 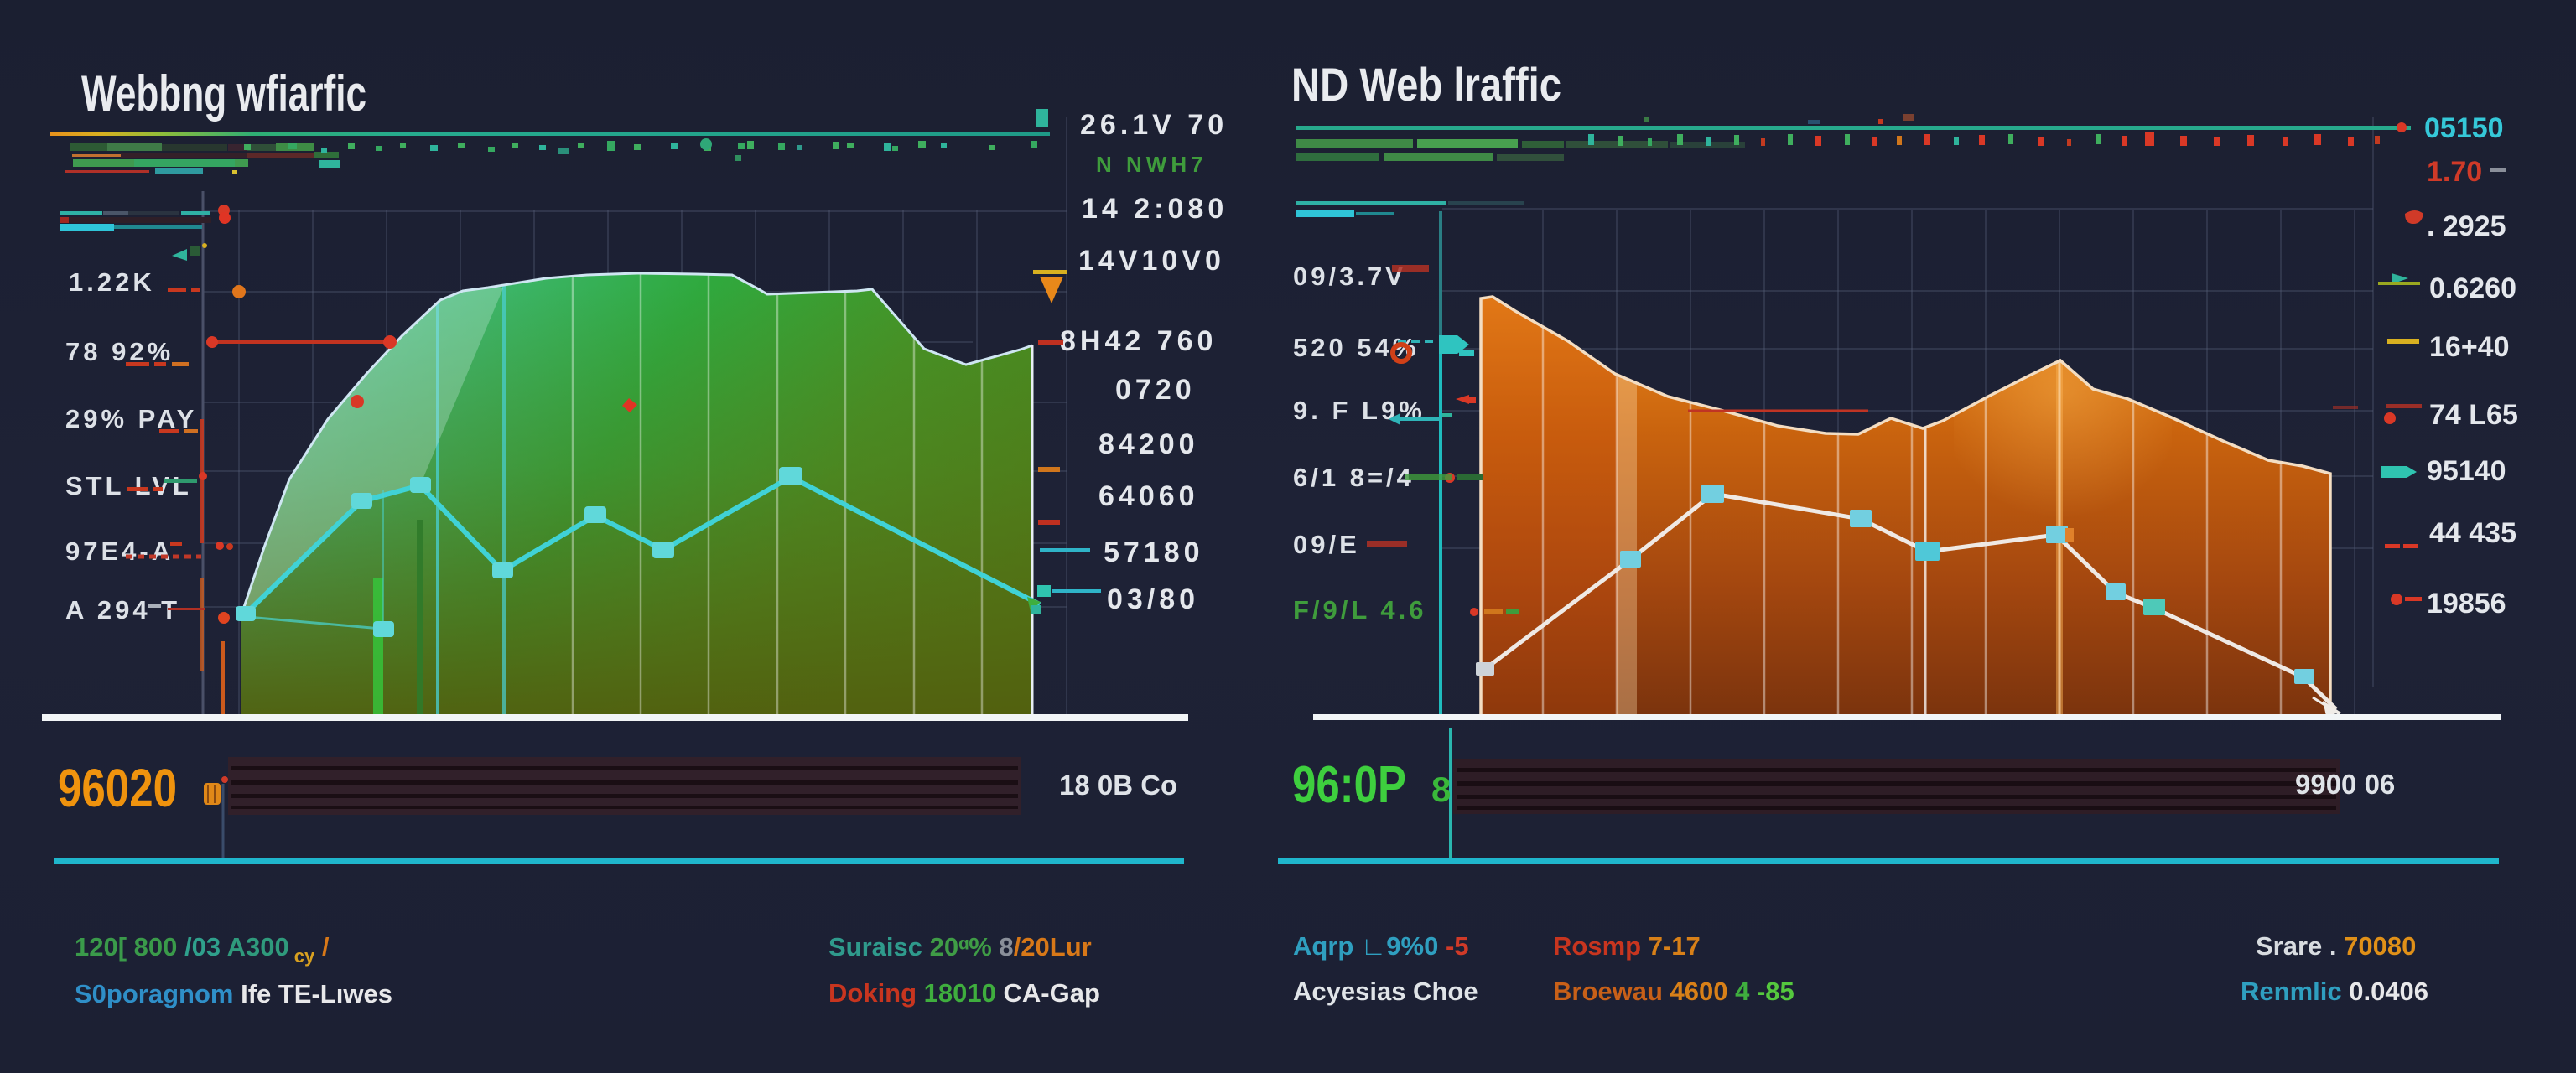 What do you see at coordinates (119, 351) in the screenshot?
I see `svg-text: 78 92%` at bounding box center [119, 351].